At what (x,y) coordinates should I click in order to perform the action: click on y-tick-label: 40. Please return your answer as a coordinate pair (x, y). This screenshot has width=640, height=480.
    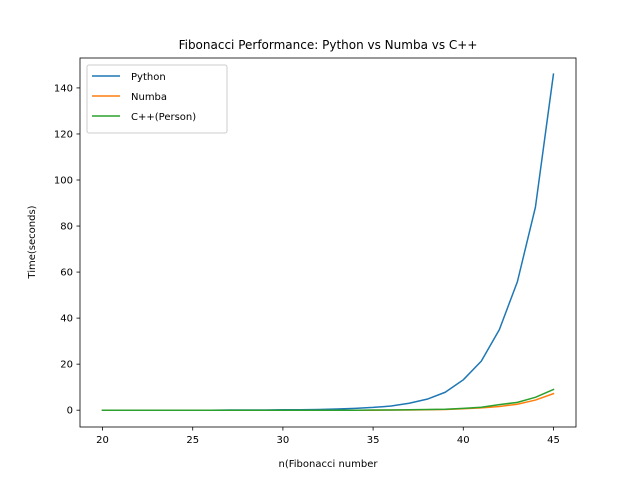
    Looking at the image, I should click on (66, 319).